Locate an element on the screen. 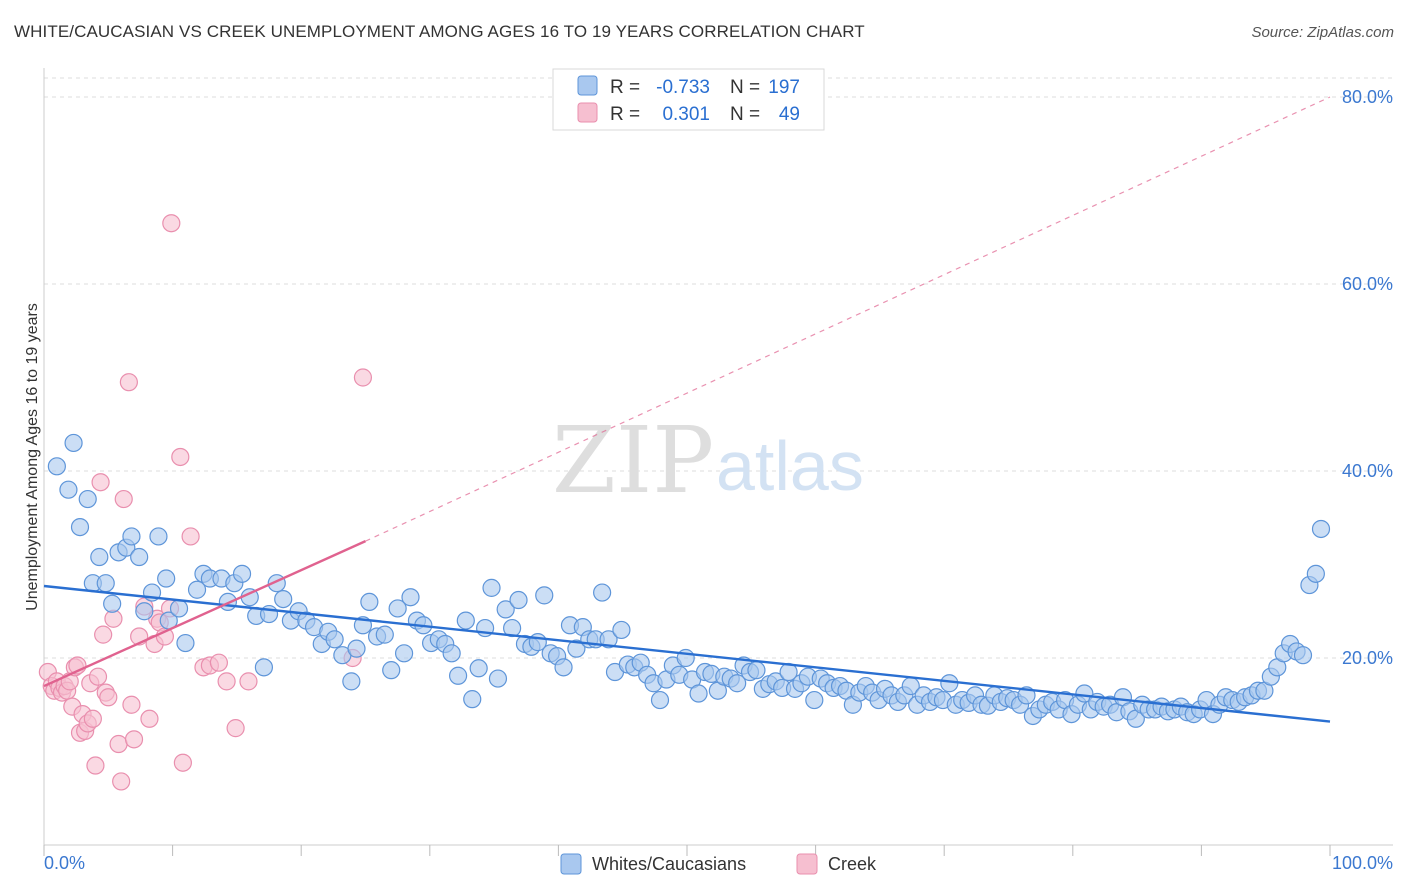 Image resolution: width=1406 pixels, height=892 pixels. x-tick-0: 0.0% is located at coordinates (64, 863).